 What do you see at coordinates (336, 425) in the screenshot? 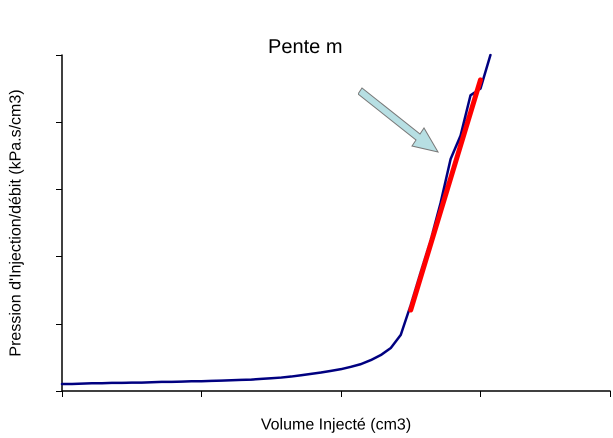
I see `x-axis-title: Volume Injecté (cm3)` at bounding box center [336, 425].